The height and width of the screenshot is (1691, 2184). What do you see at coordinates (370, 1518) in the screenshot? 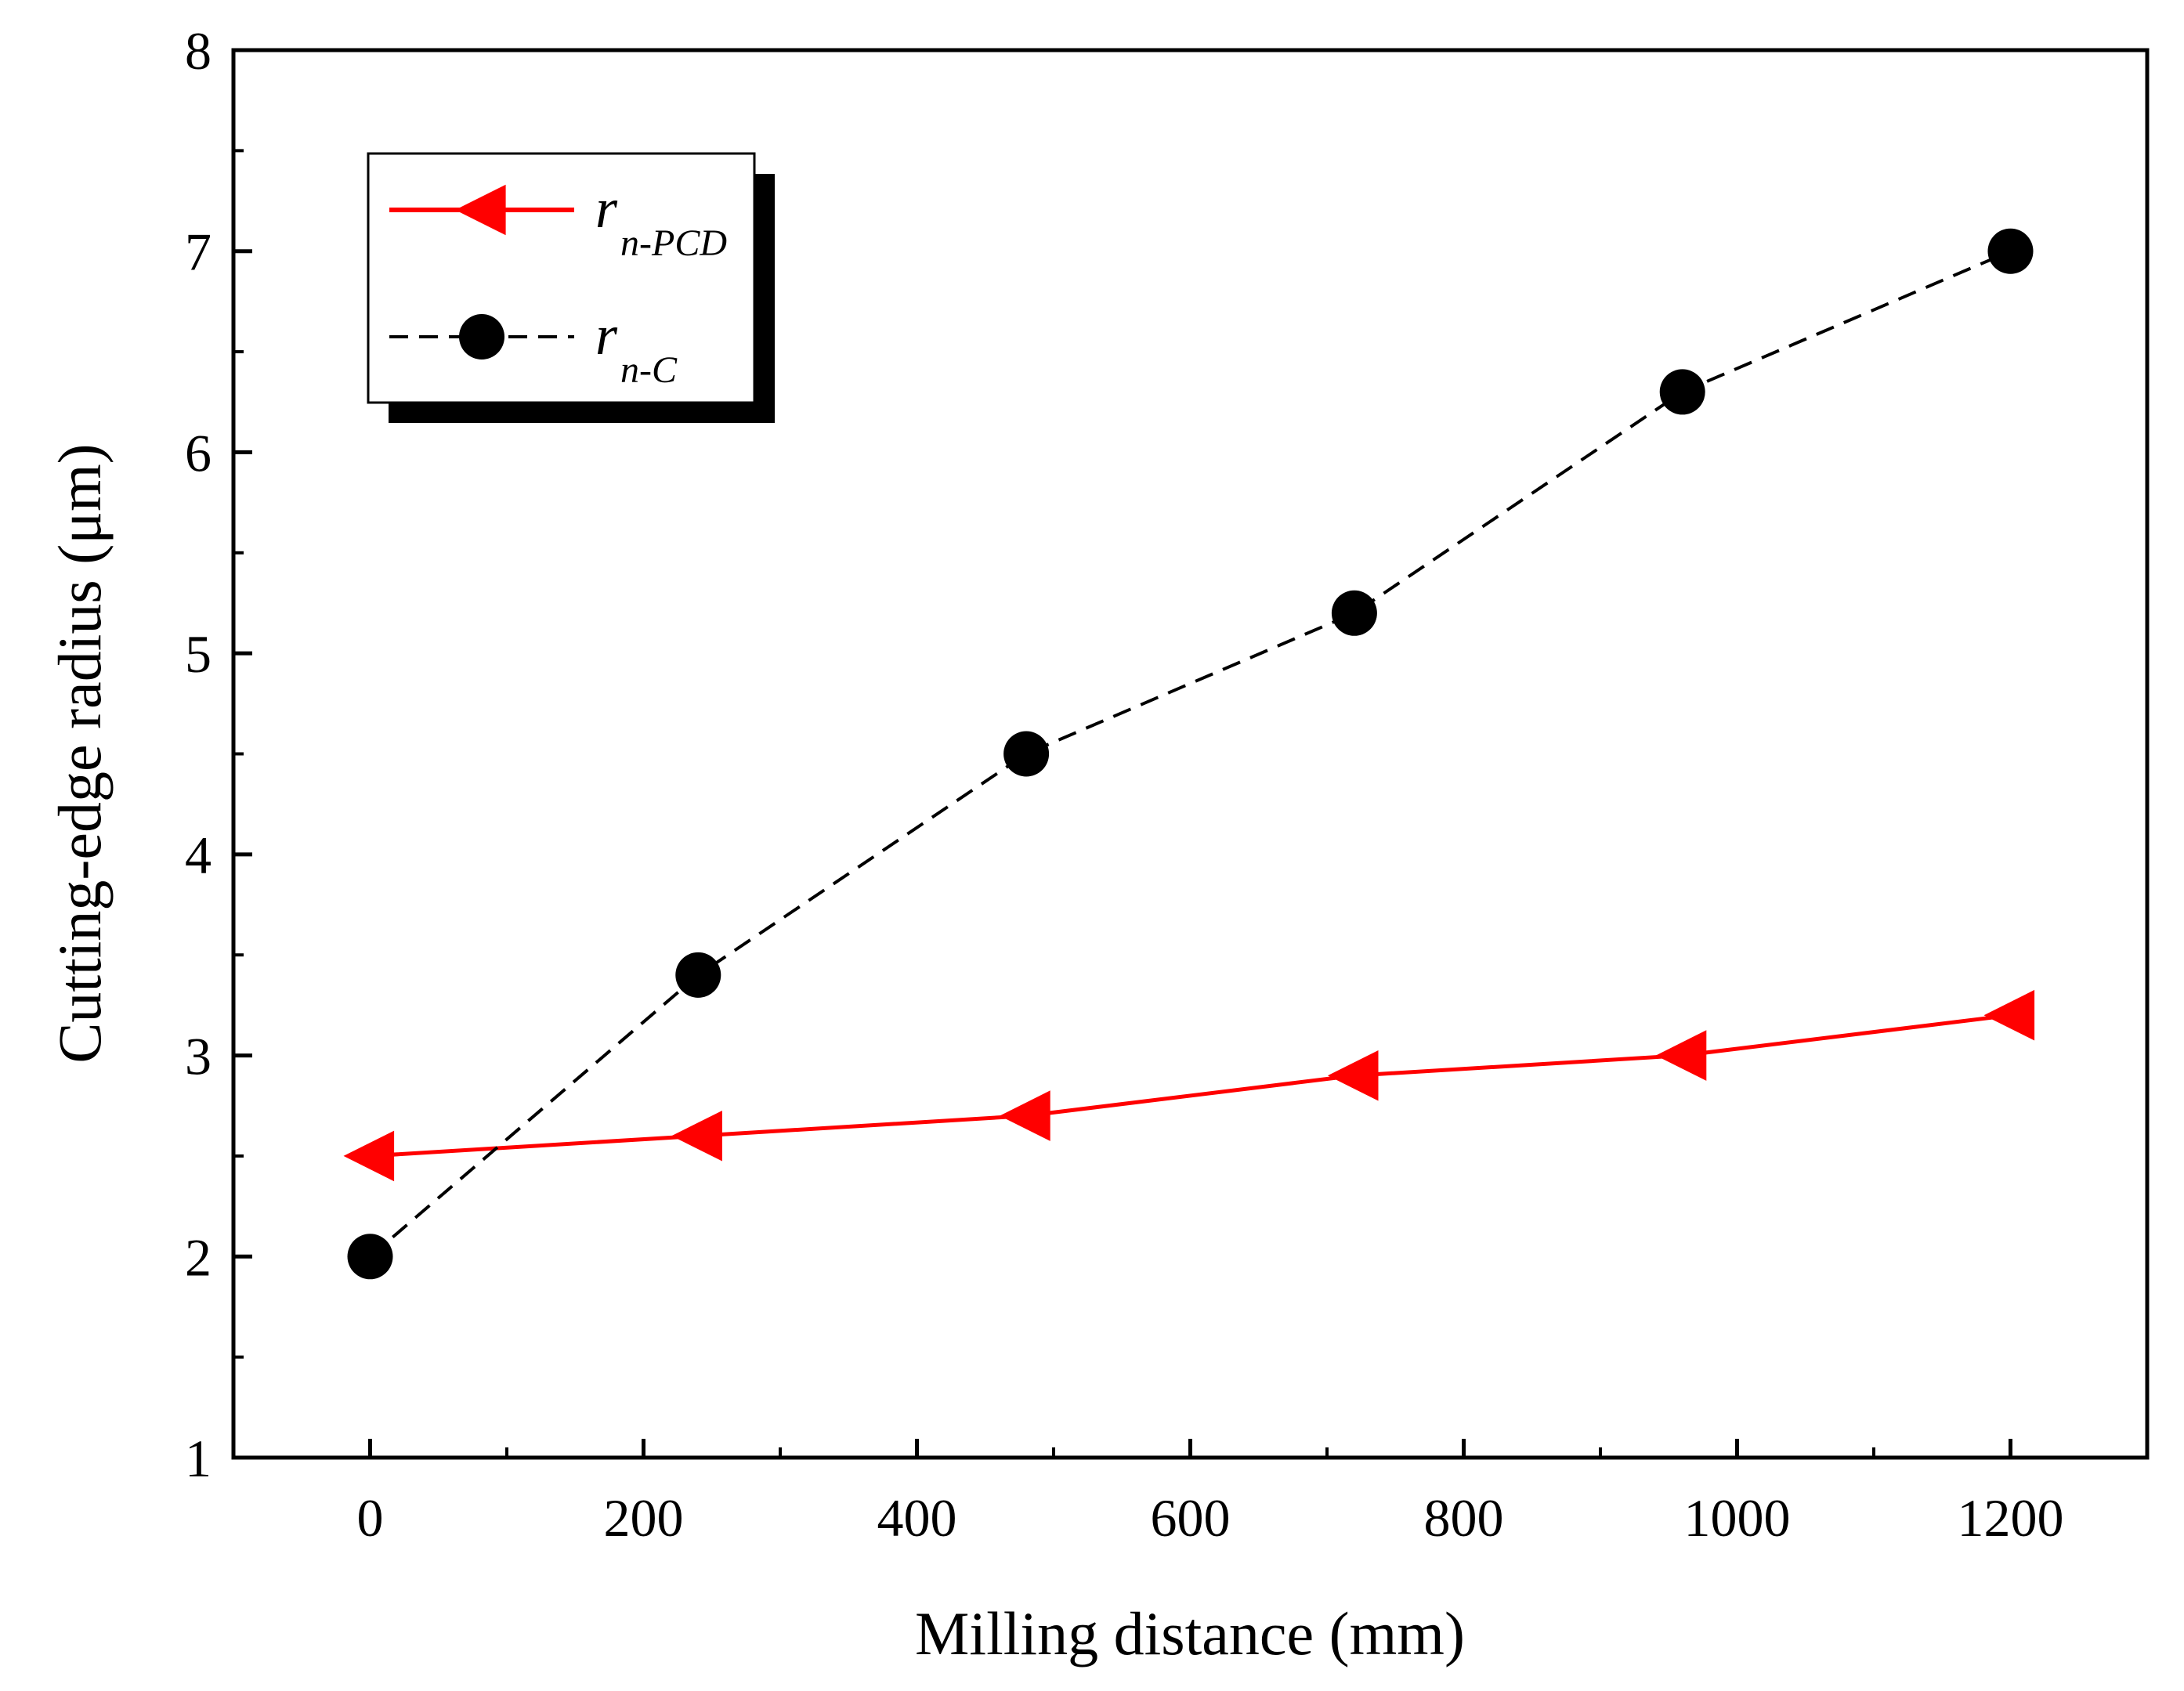
I see `x-tick-label: 0` at bounding box center [370, 1518].